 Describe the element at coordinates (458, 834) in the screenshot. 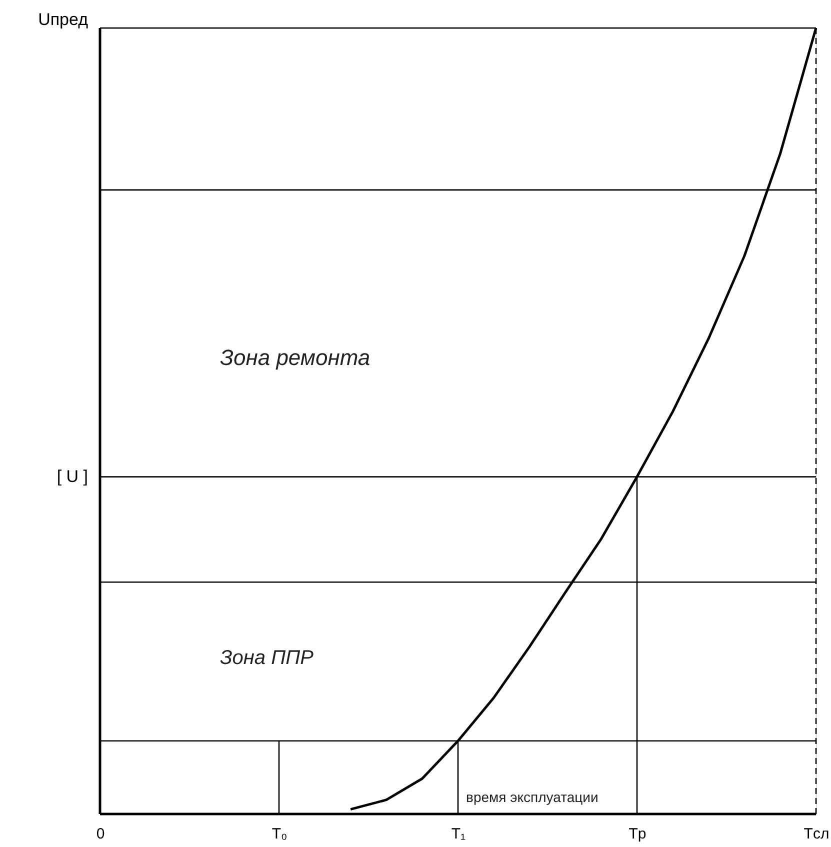

I see `x-tick-label: T₁` at that location.